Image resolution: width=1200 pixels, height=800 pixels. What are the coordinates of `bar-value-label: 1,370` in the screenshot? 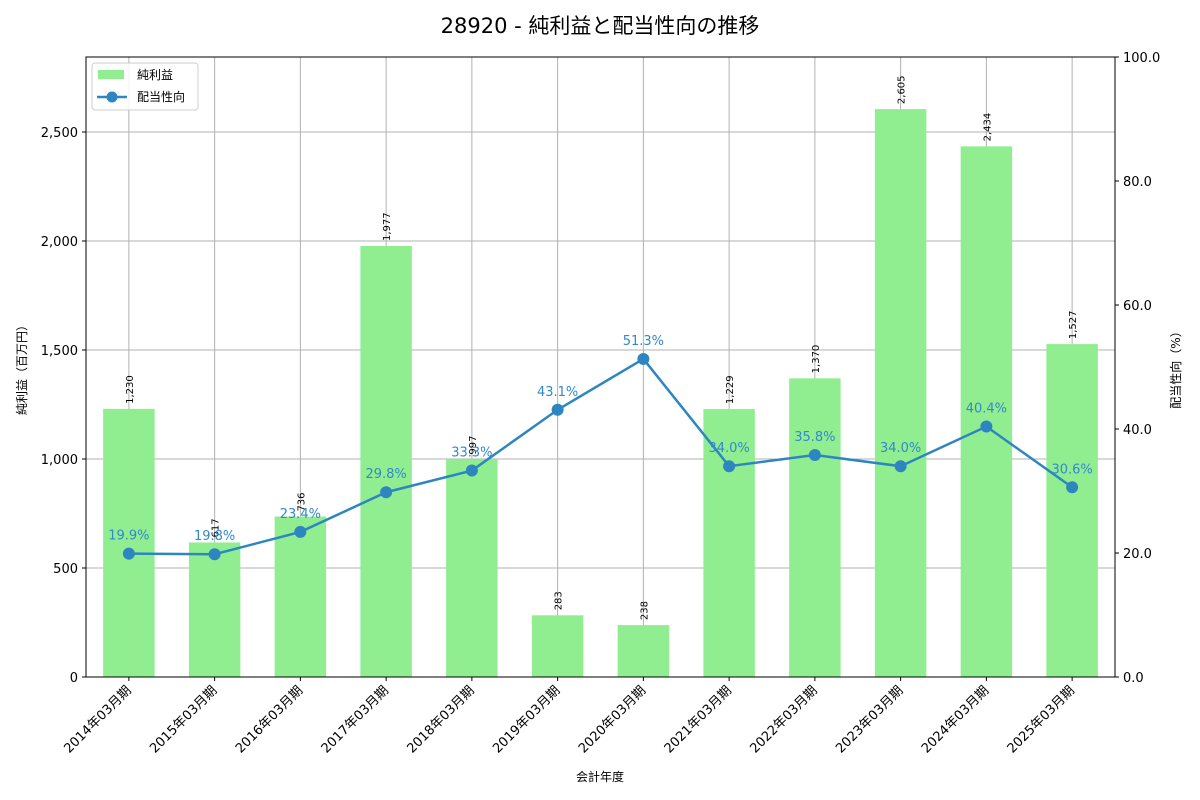 It's located at (816, 359).